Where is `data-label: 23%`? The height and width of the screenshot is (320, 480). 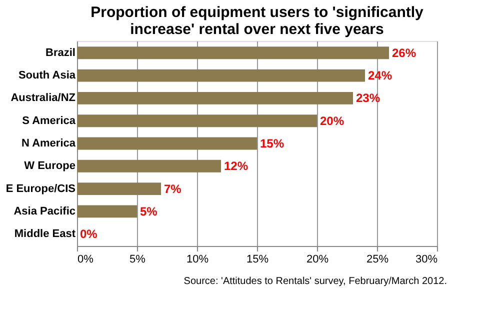 data-label: 23% is located at coordinates (368, 98).